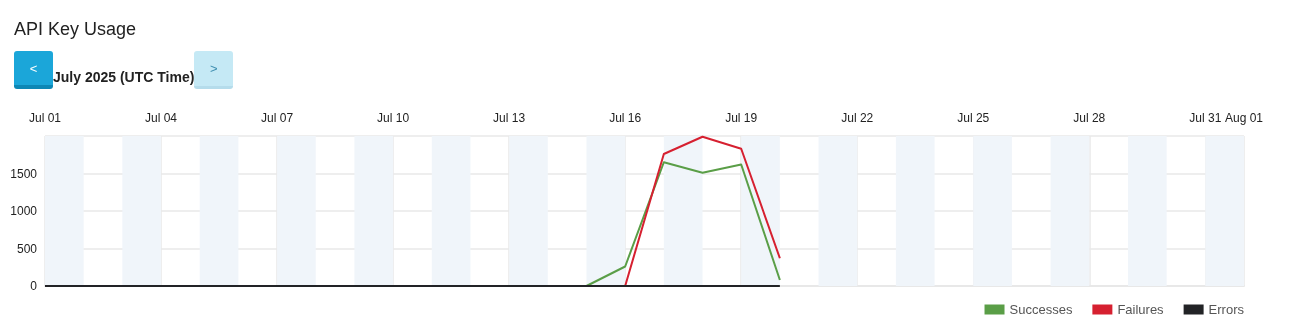 This screenshot has width=1299, height=321. What do you see at coordinates (124, 77) in the screenshot?
I see `chart-subtitle: July 2025 (UTC Time)` at bounding box center [124, 77].